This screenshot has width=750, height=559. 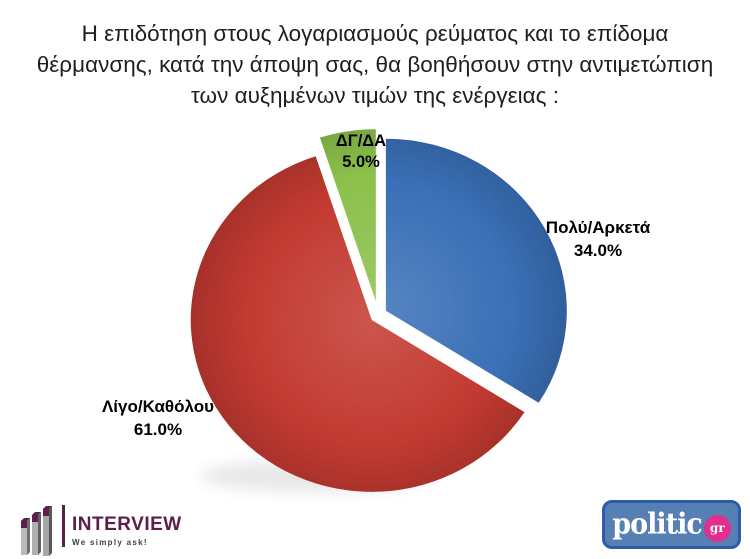 I want to click on pie-slice-poly-arketa, so click(x=476, y=270).